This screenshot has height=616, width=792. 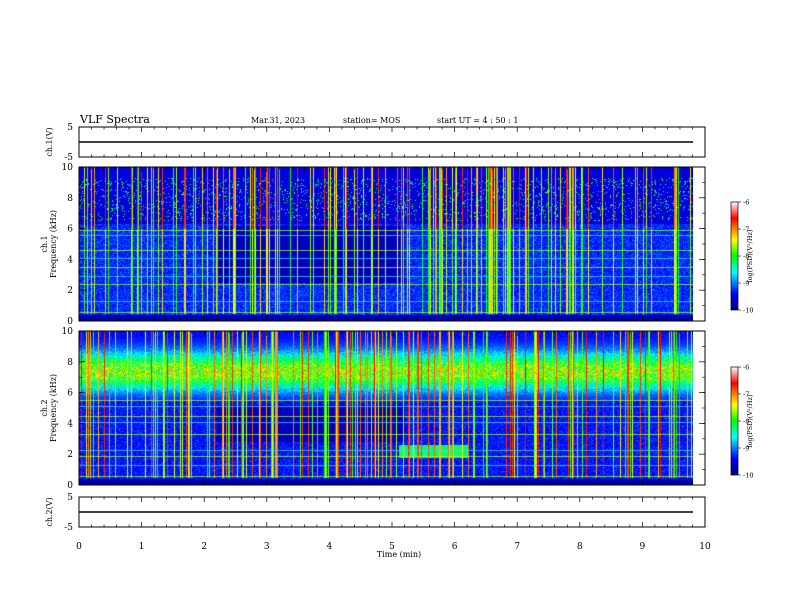 I want to click on ch1-colorbar-label: log(PSD)(V²/Hz), so click(x=750, y=255).